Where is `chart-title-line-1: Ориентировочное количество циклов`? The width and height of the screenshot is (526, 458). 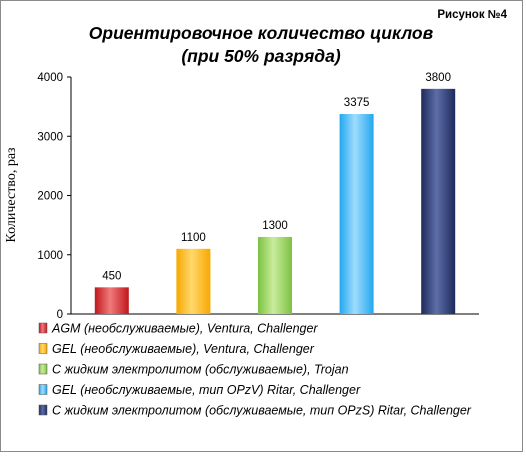 chart-title-line-1: Ориентировочное количество циклов is located at coordinates (261, 33).